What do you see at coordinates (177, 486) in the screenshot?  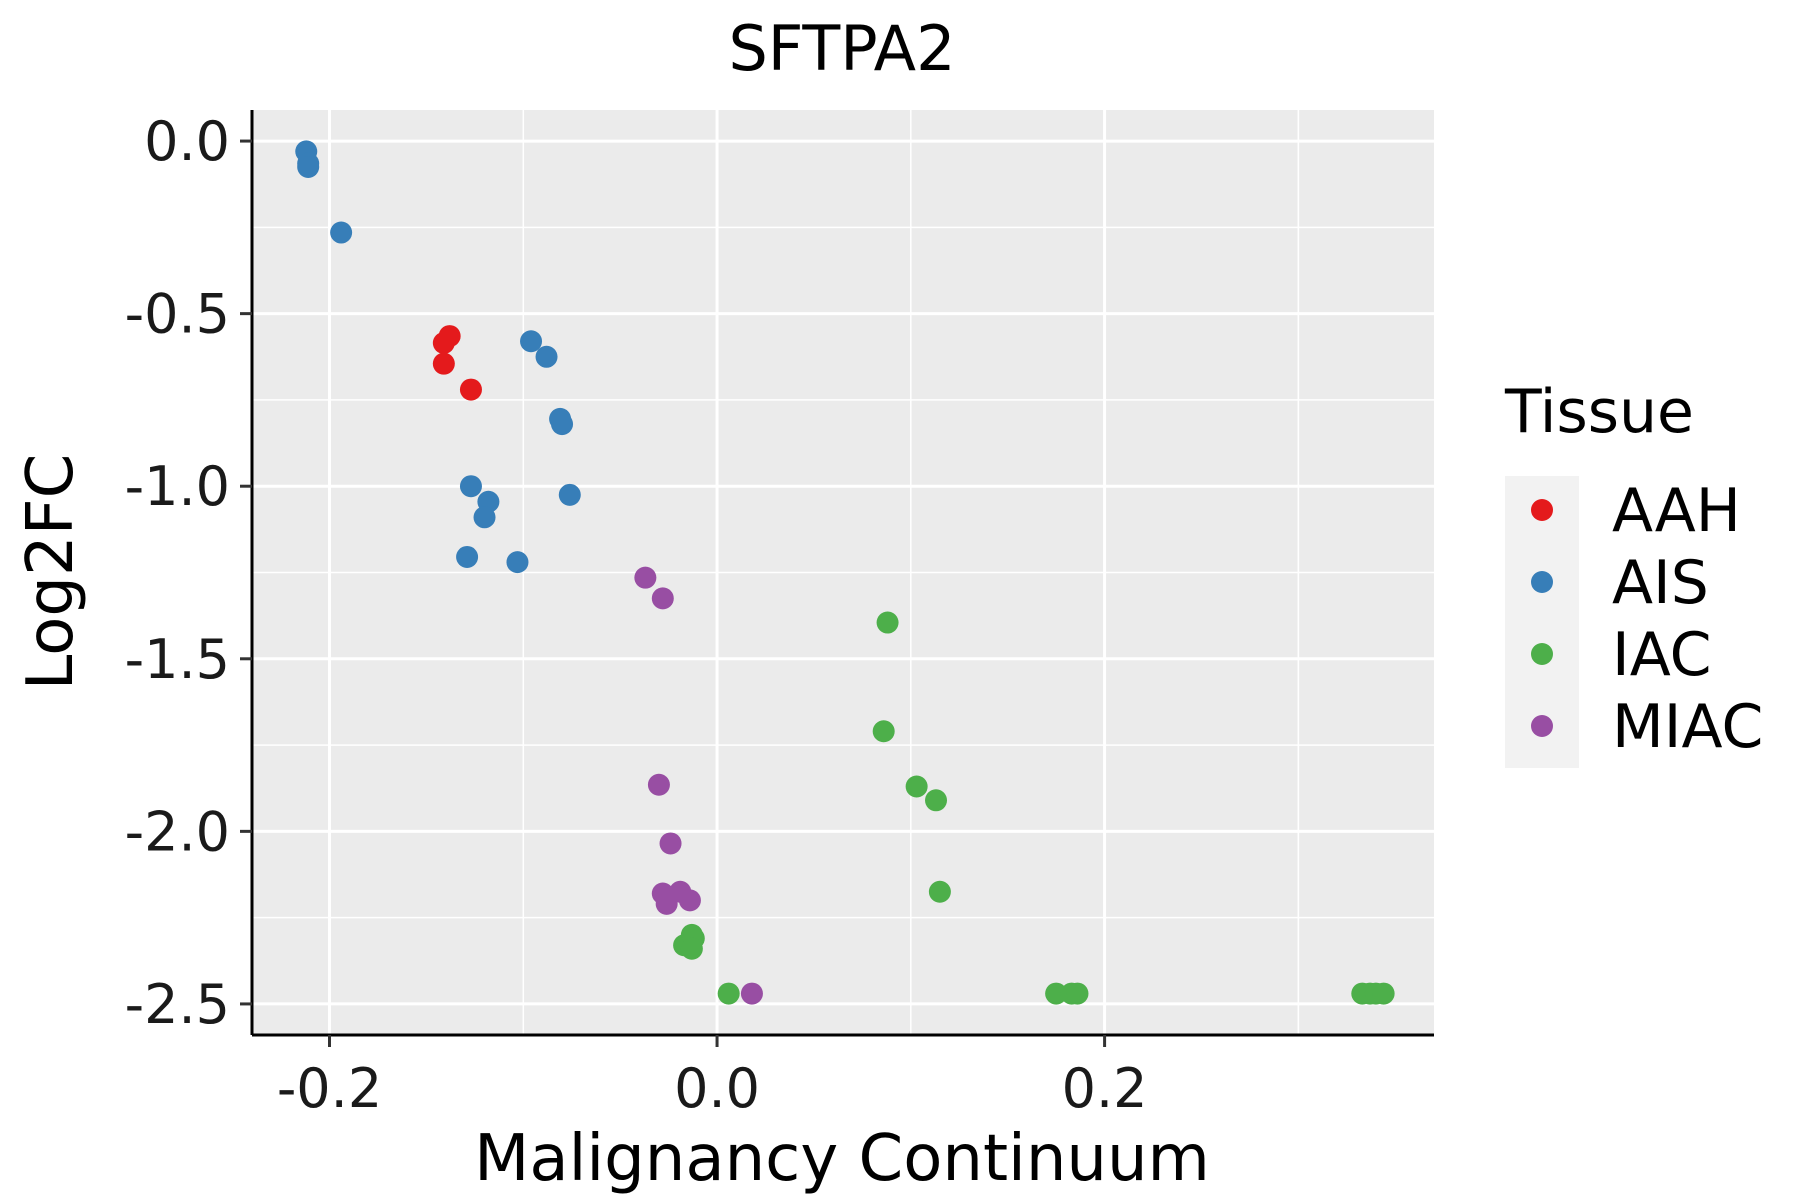 I see `y-tick-label: -1.0` at bounding box center [177, 486].